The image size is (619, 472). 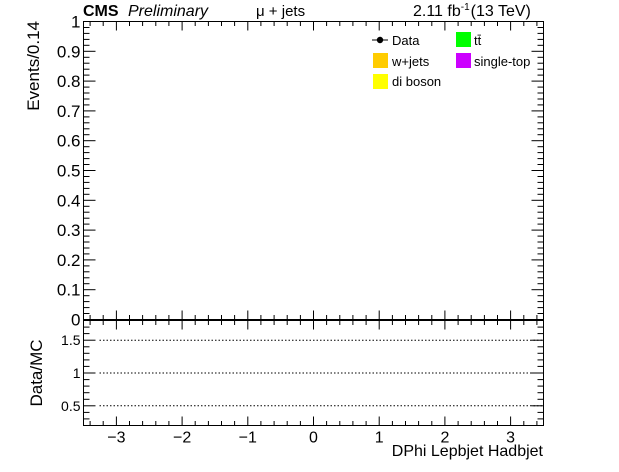 I want to click on preliminary-label: Preliminary, so click(x=168, y=11).